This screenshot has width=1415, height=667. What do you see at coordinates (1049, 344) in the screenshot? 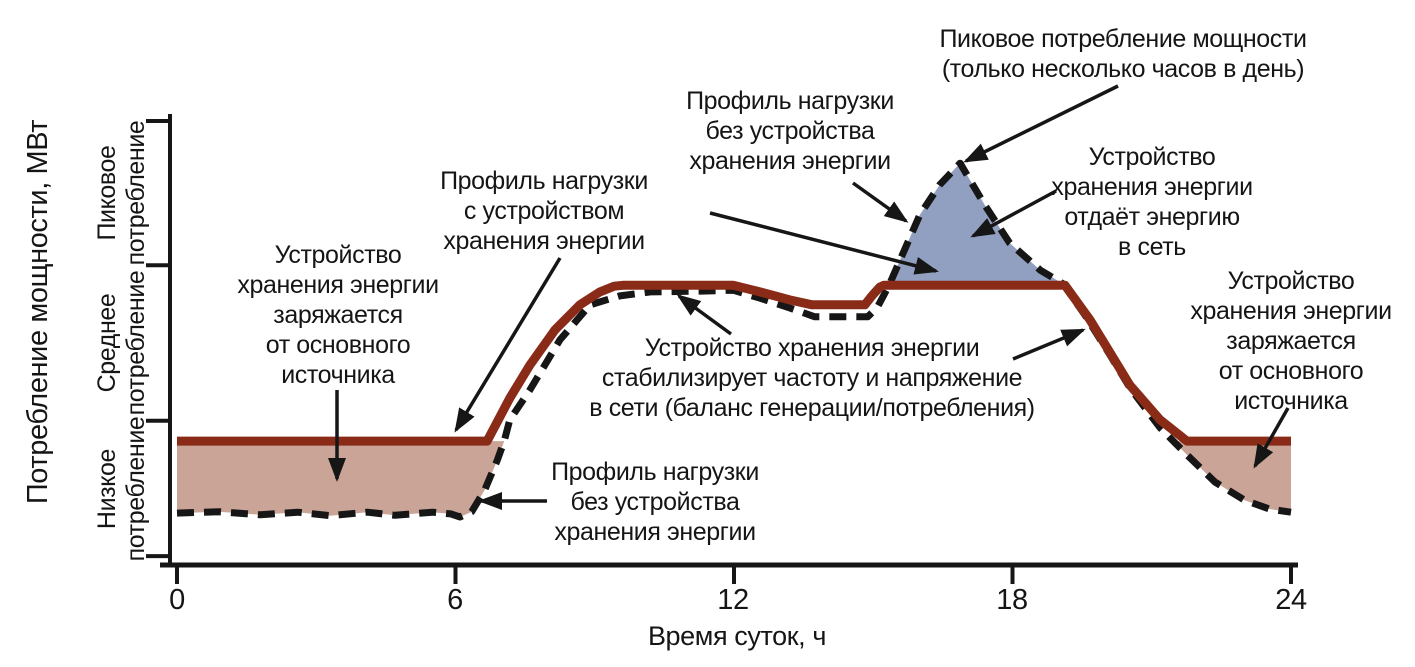
I see `arrow-stabilize-right` at bounding box center [1049, 344].